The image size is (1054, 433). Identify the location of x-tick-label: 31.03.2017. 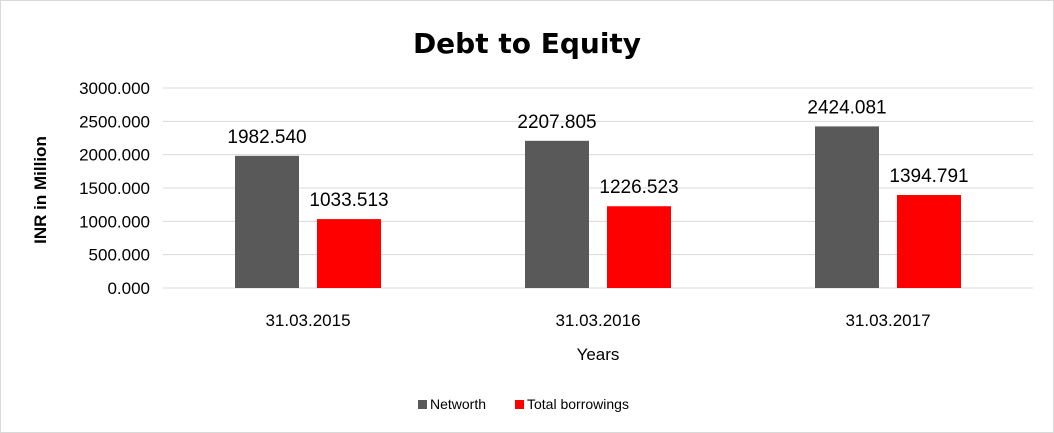
(887, 320).